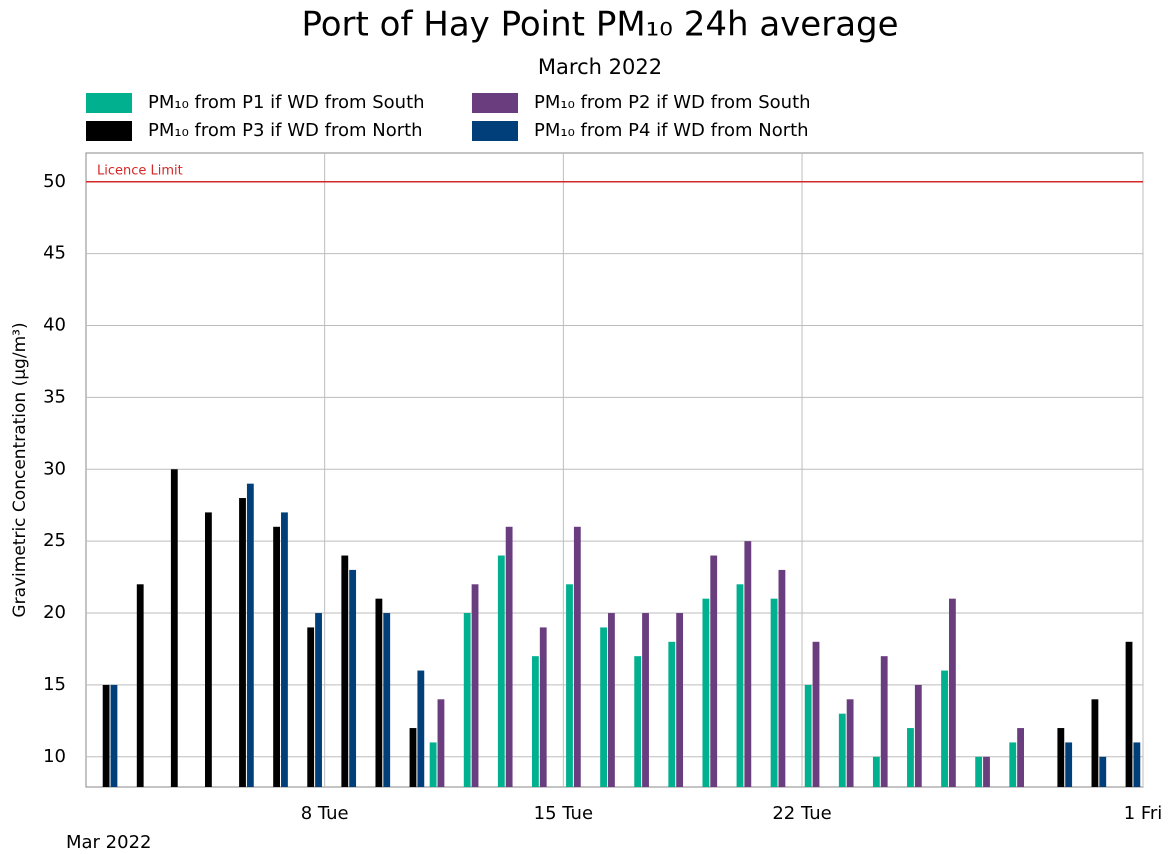 The width and height of the screenshot is (1172, 854). Describe the element at coordinates (54, 325) in the screenshot. I see `y-tick-label: 40` at that location.